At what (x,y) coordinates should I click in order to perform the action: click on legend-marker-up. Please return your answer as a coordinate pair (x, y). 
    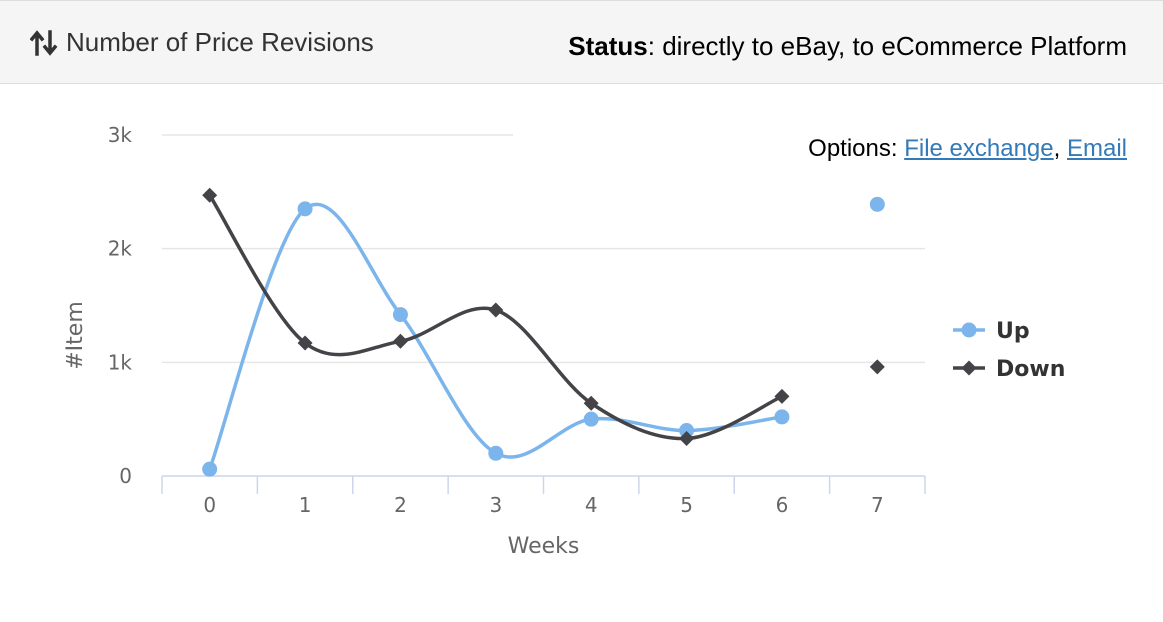
    Looking at the image, I should click on (969, 330).